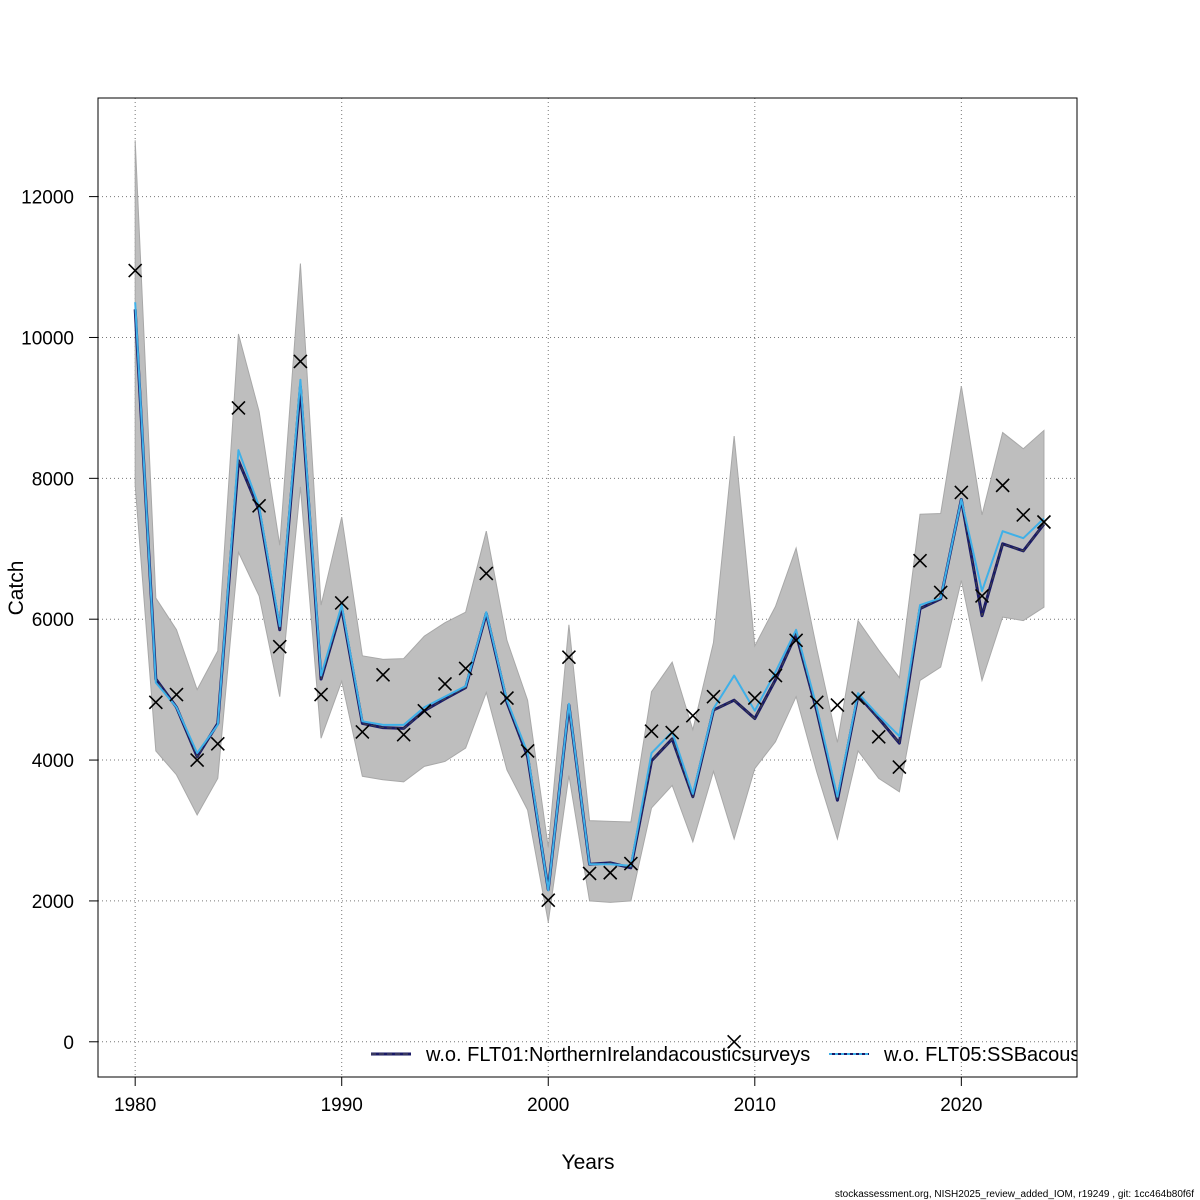 This screenshot has width=1200, height=1200. I want to click on y-axis: 0 2000 4000 6000 8000 10000 12000, so click(59, 621).